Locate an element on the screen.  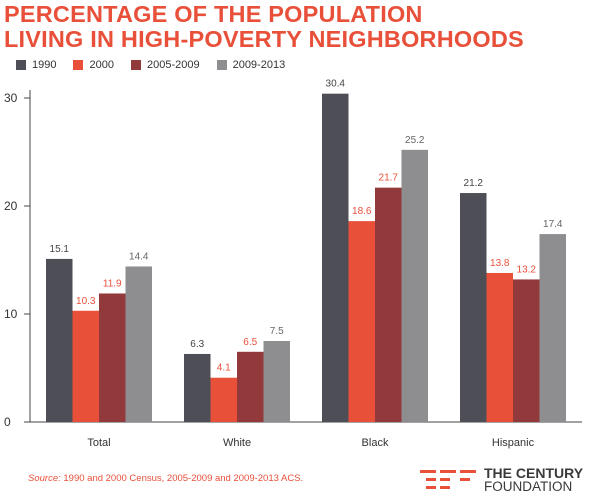
bar-white-2000 is located at coordinates (223, 399).